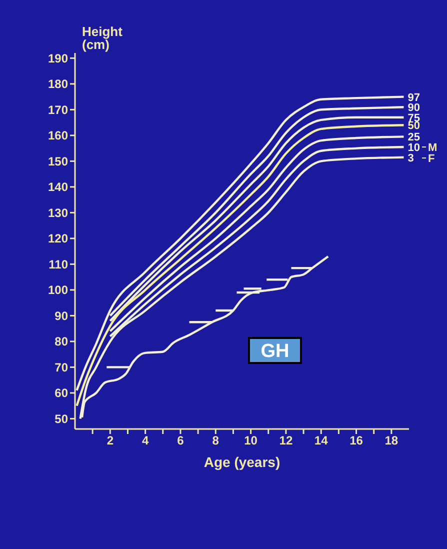  What do you see at coordinates (58, 109) in the screenshot?
I see `y-tick-label: 170` at bounding box center [58, 109].